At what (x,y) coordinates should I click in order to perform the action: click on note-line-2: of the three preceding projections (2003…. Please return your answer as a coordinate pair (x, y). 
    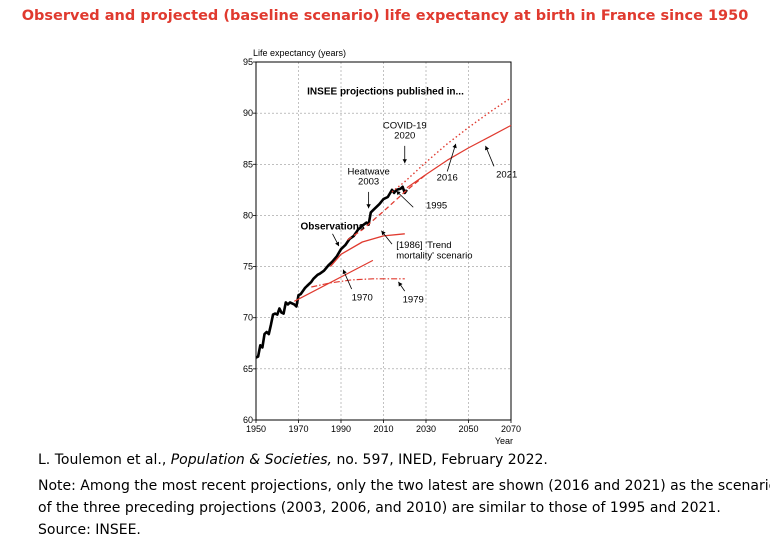
    Looking at the image, I should click on (379, 508).